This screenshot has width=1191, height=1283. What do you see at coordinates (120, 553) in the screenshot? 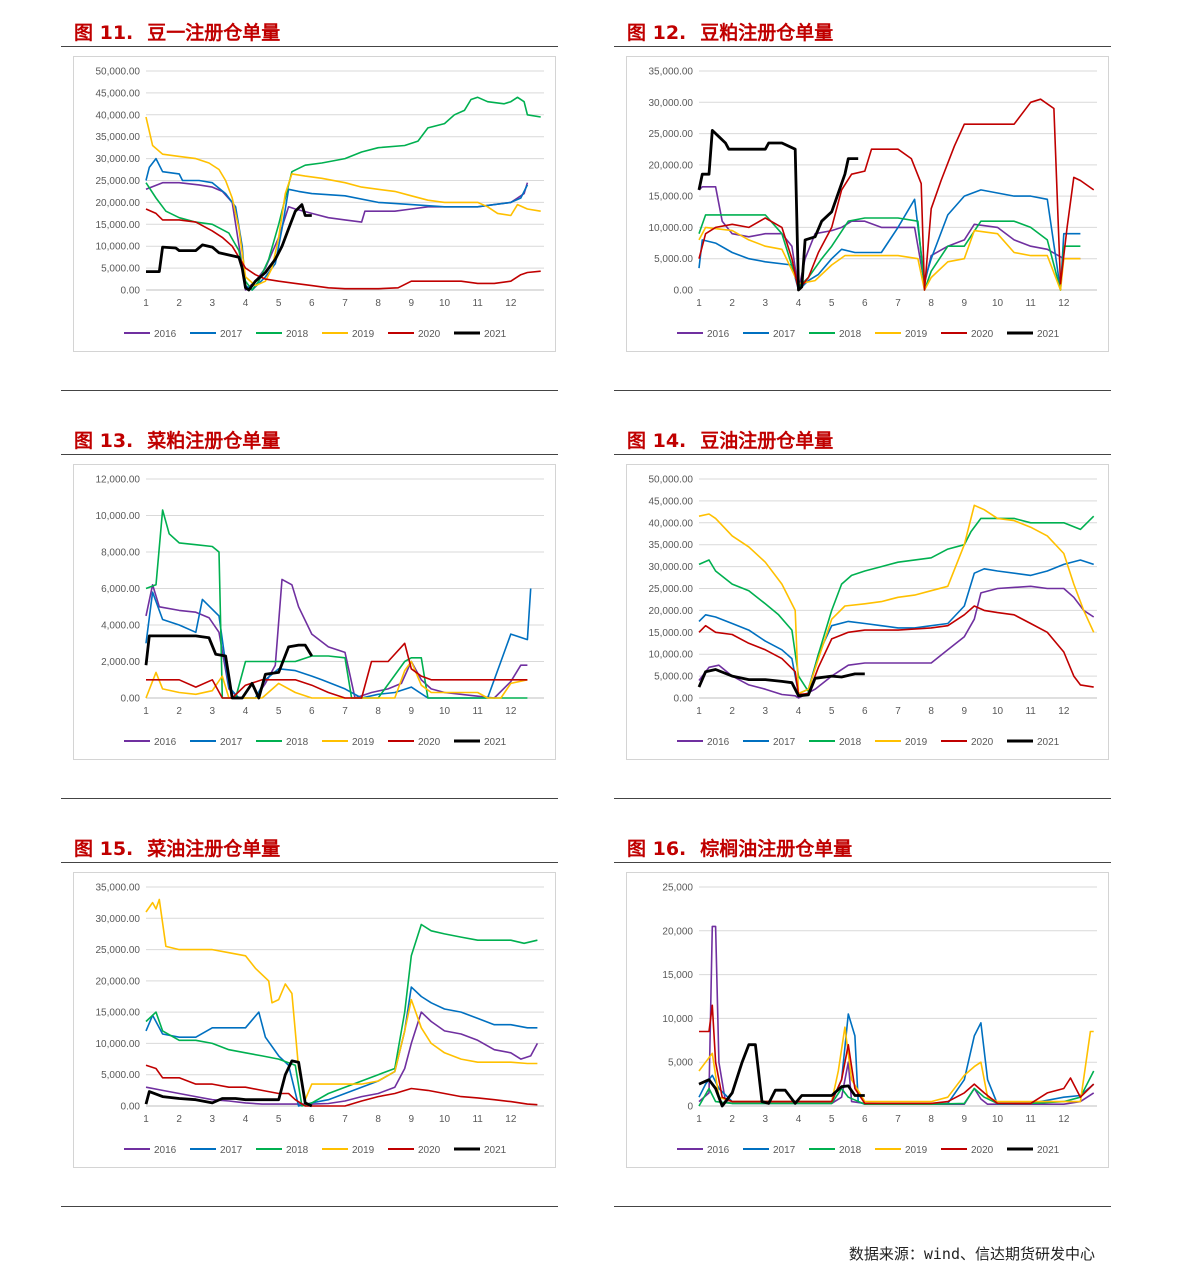
I see `y-tick-label: 8,000.00` at bounding box center [120, 553].